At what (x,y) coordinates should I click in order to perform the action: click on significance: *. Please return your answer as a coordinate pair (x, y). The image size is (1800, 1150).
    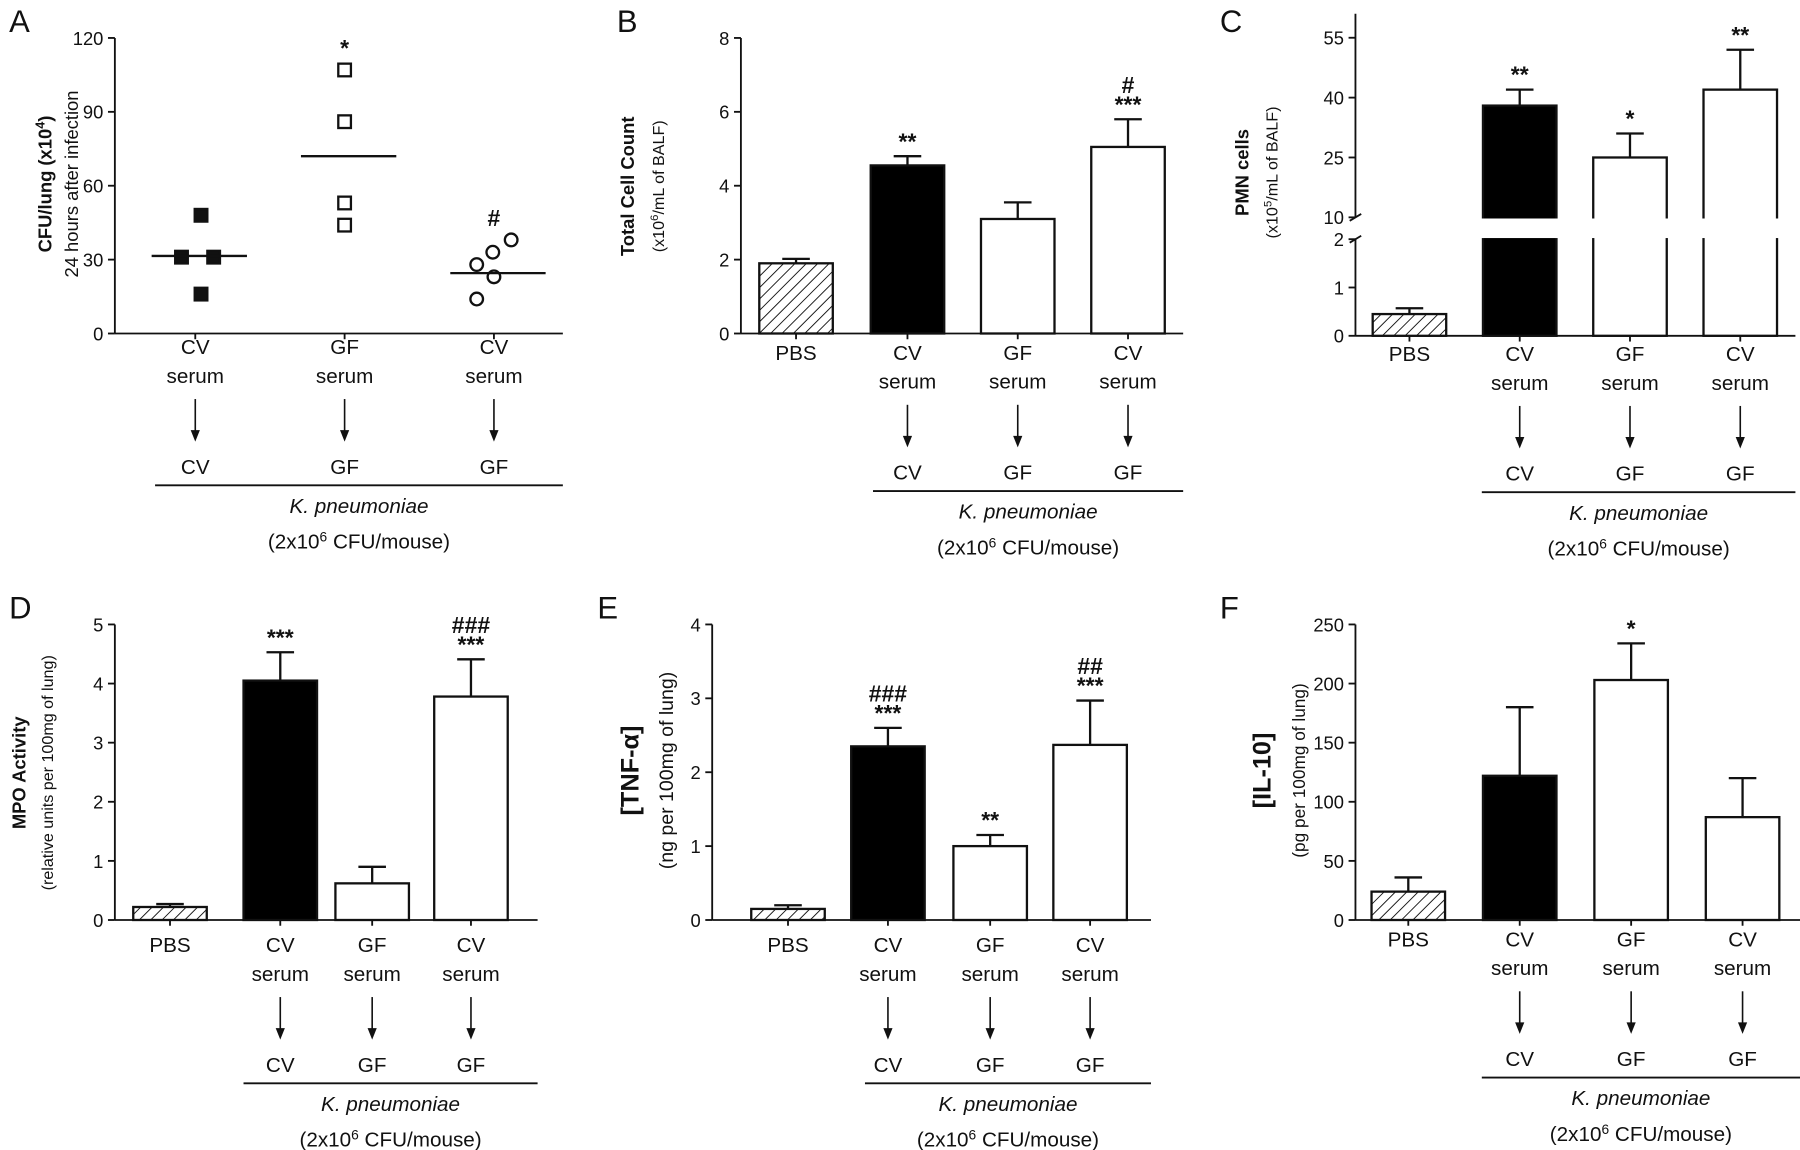
    Looking at the image, I should click on (344, 48).